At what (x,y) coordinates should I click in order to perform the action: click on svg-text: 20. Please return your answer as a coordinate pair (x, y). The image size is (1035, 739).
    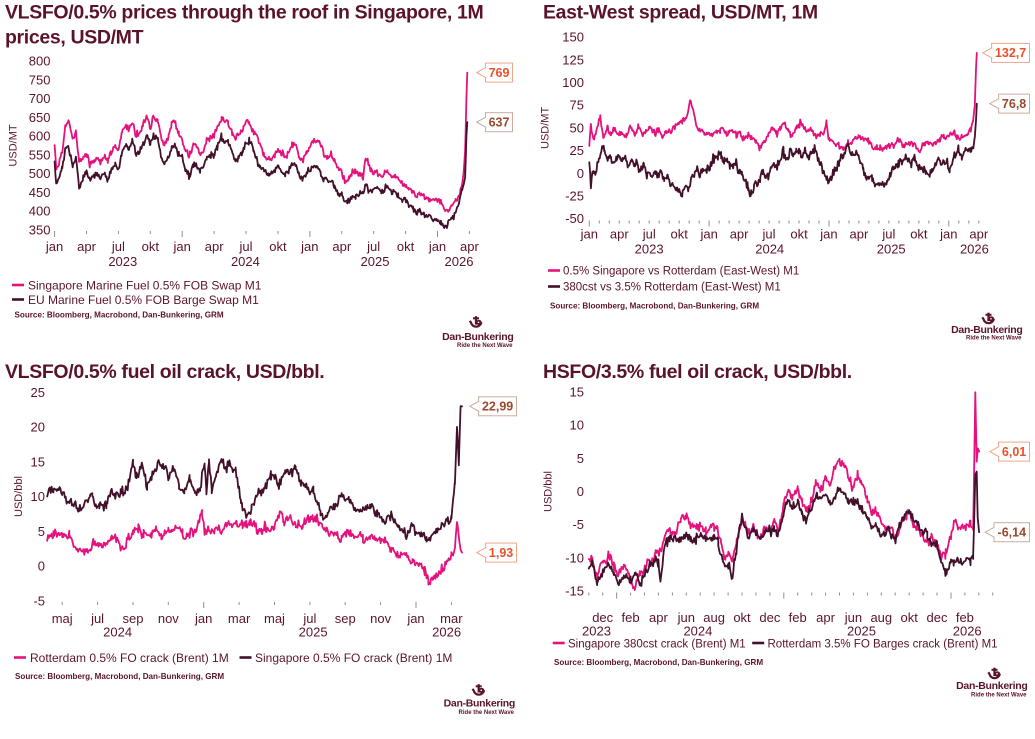
    Looking at the image, I should click on (38, 427).